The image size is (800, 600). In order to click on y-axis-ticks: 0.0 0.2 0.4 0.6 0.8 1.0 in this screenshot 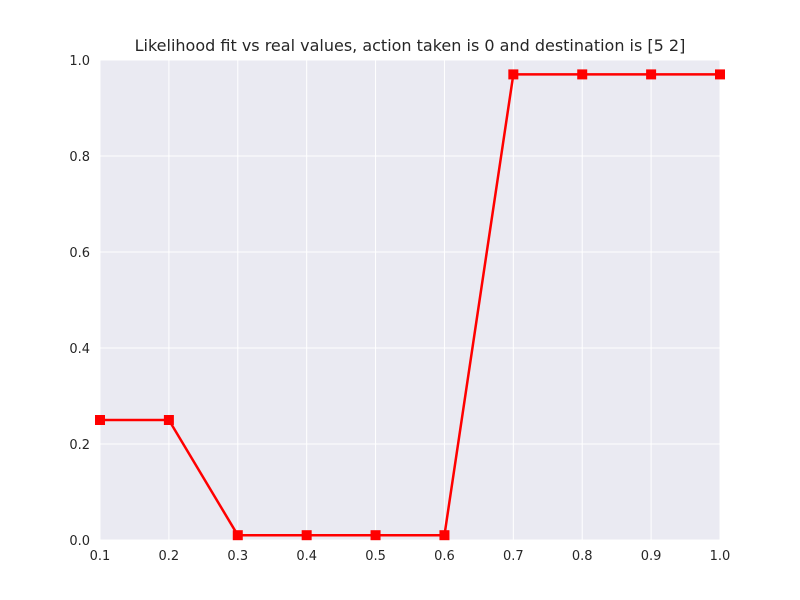, I will do `click(79, 301)`.